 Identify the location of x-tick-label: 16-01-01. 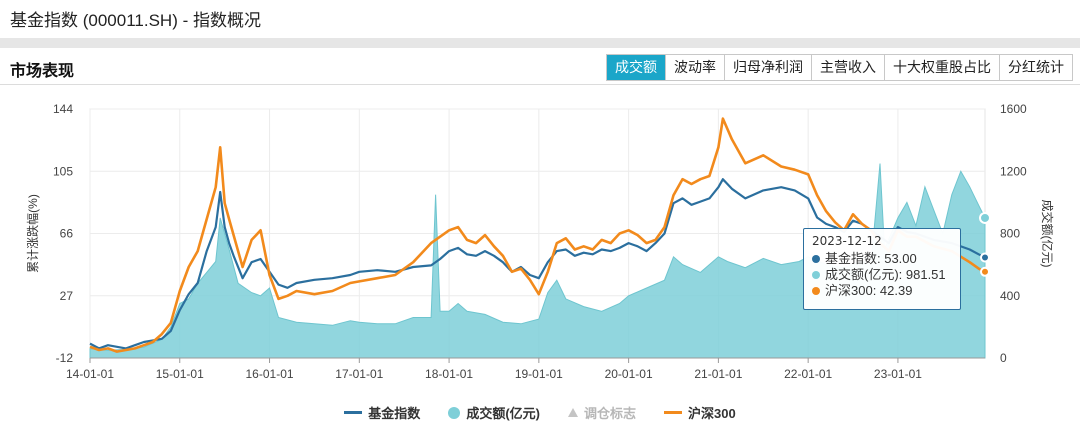
(270, 374).